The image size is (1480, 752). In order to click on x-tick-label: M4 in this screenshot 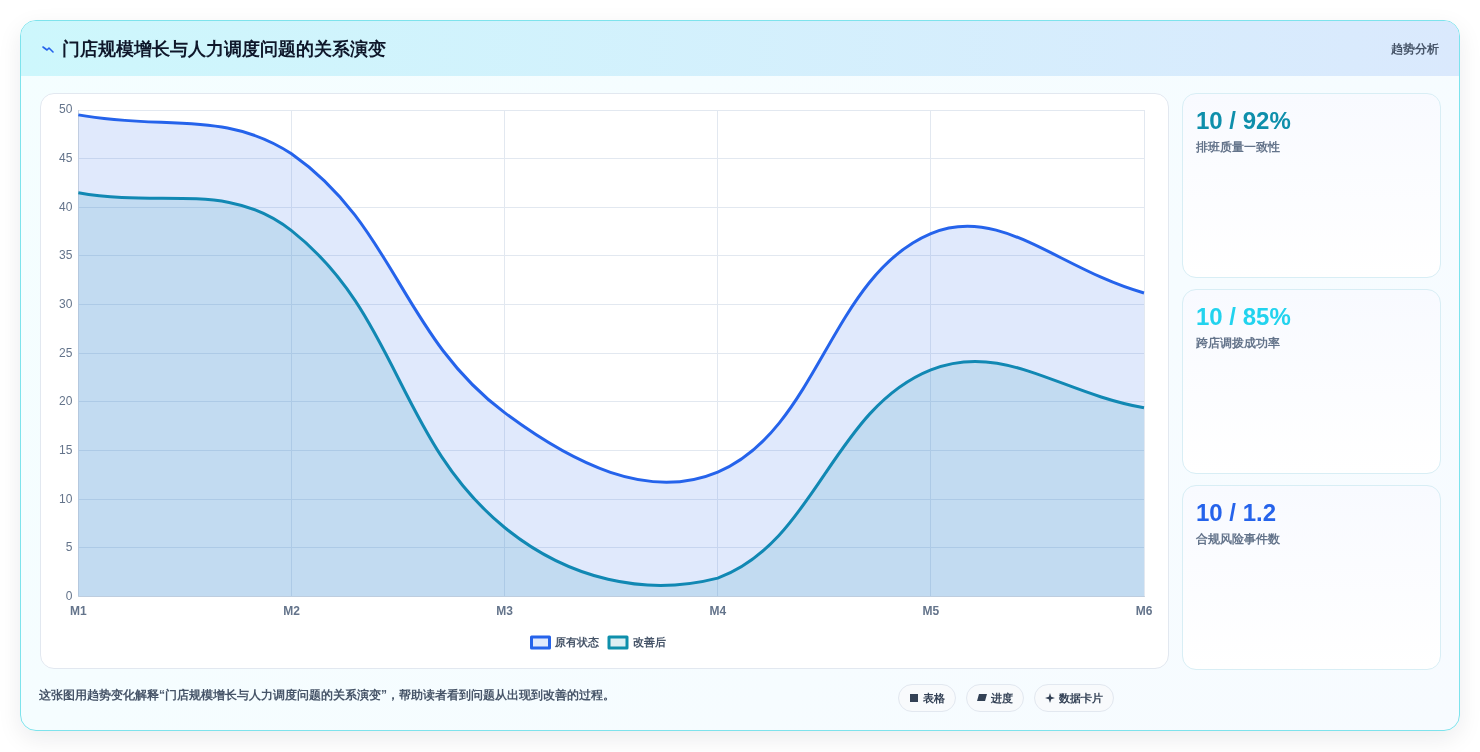, I will do `click(718, 611)`.